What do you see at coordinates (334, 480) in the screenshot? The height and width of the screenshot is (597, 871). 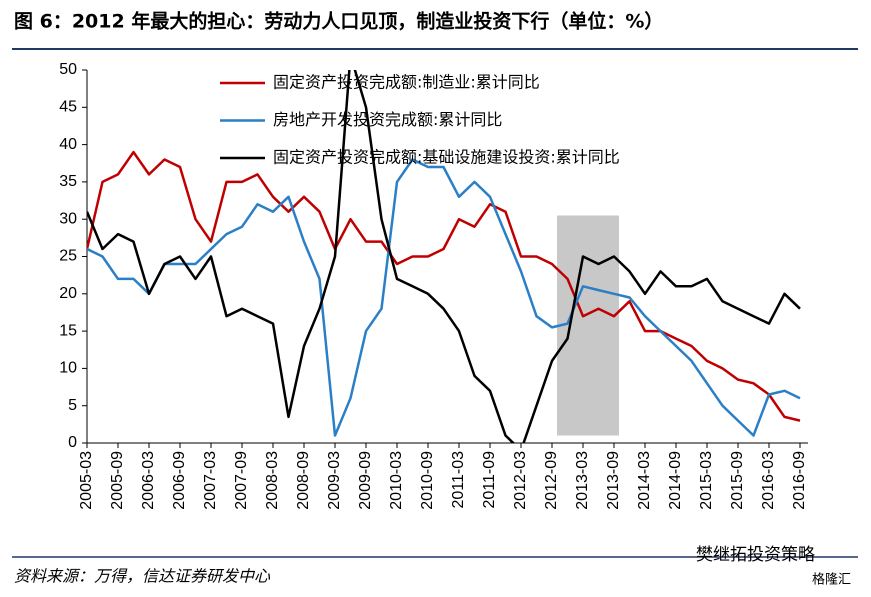 I see `x-tick-label: 2009-03` at bounding box center [334, 480].